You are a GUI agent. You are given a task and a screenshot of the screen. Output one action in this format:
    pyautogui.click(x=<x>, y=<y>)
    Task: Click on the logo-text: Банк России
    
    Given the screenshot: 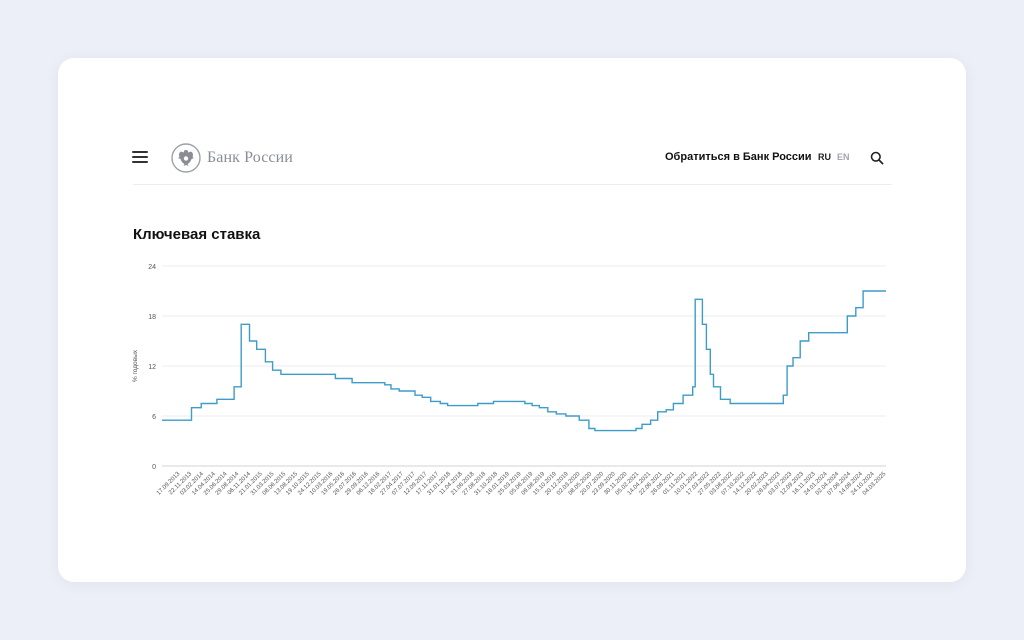 What is the action you would take?
    pyautogui.click(x=250, y=157)
    